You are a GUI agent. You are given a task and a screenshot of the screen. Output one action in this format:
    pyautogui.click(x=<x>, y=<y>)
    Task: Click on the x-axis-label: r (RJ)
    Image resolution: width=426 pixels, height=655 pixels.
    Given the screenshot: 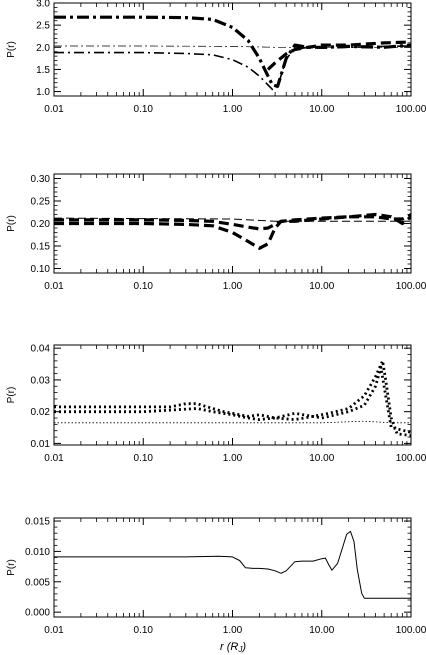 What is the action you would take?
    pyautogui.click(x=233, y=647)
    